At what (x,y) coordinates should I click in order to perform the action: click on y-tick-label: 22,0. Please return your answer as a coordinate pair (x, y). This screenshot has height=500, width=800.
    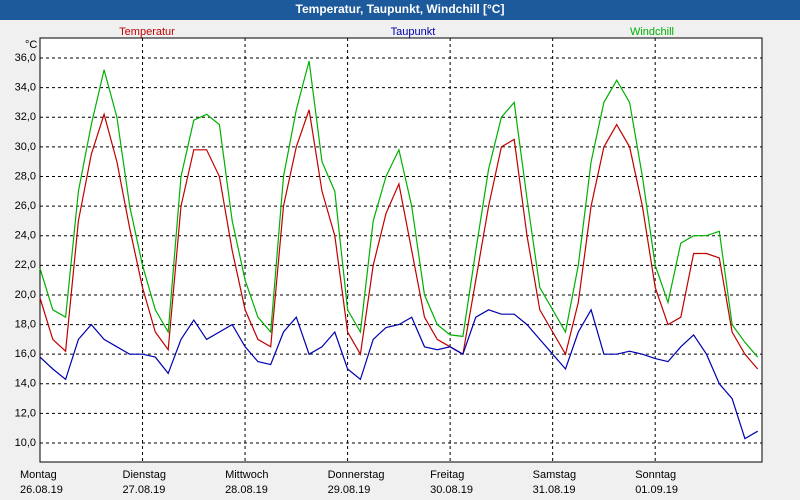
    Looking at the image, I should click on (25, 265).